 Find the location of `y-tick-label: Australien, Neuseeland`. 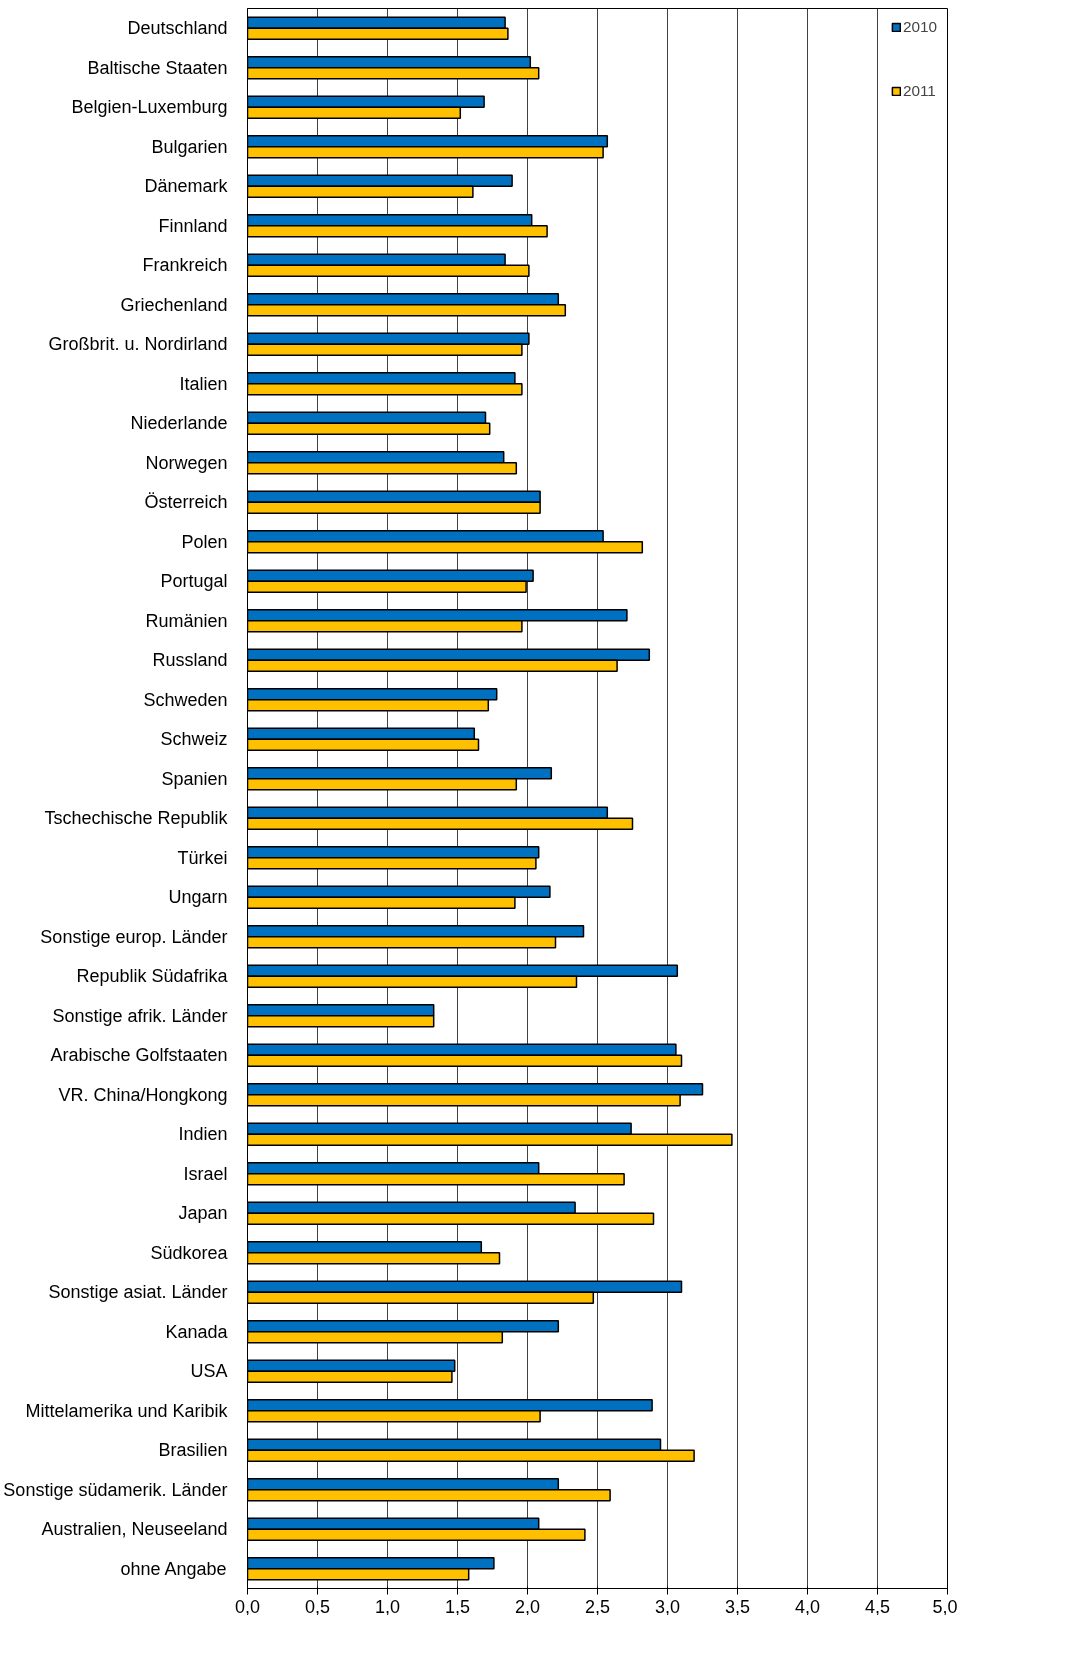

y-tick-label: Australien, Neuseeland is located at coordinates (134, 1529).